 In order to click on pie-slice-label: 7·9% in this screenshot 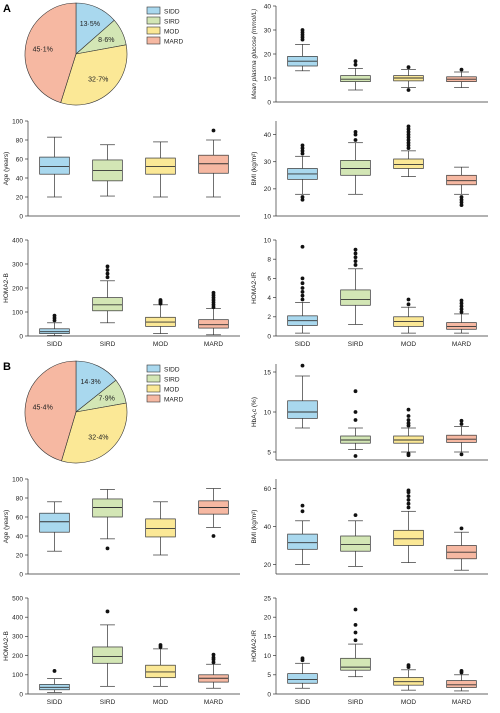, I will do `click(107, 399)`.